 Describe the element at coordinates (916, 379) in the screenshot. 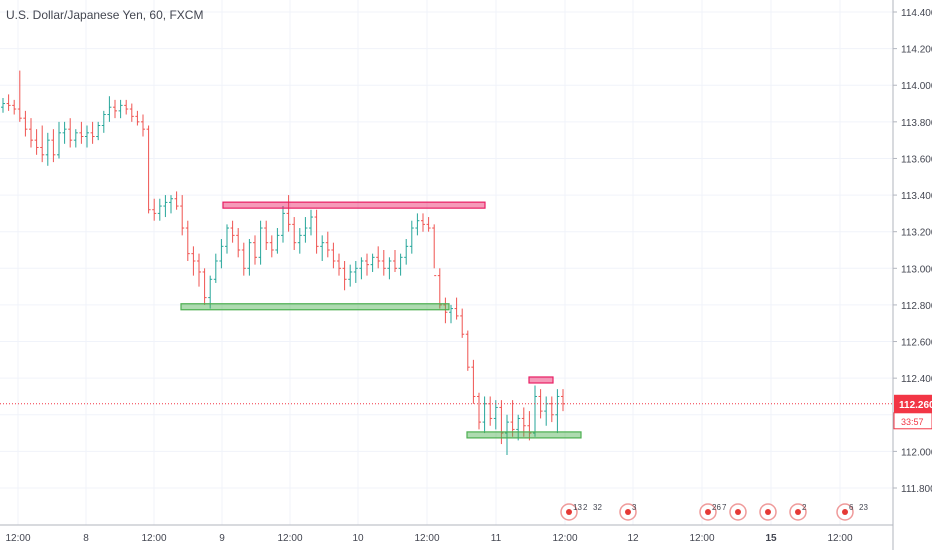

I see `y-tick-label: 112.400` at that location.